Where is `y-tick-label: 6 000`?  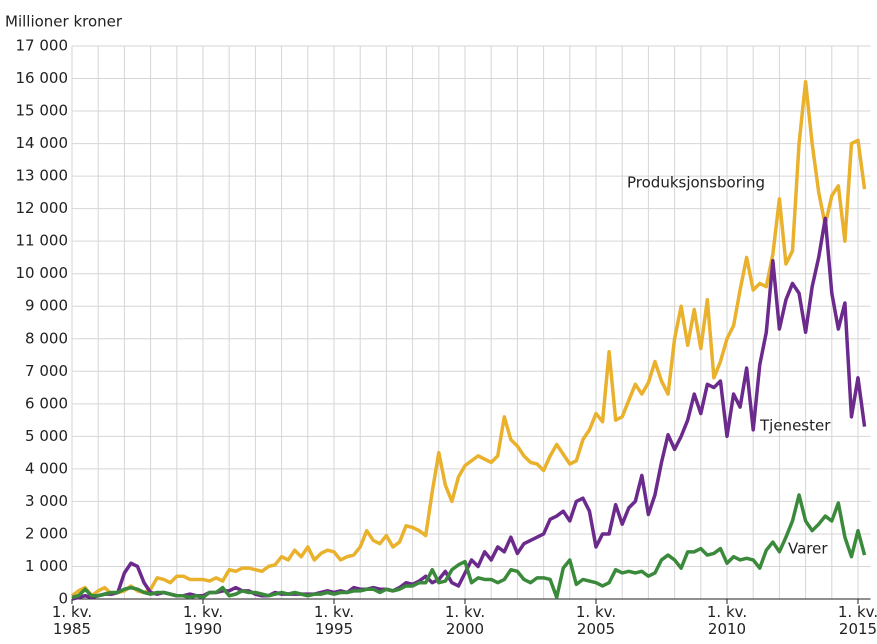
y-tick-label: 6 000 is located at coordinates (46, 403).